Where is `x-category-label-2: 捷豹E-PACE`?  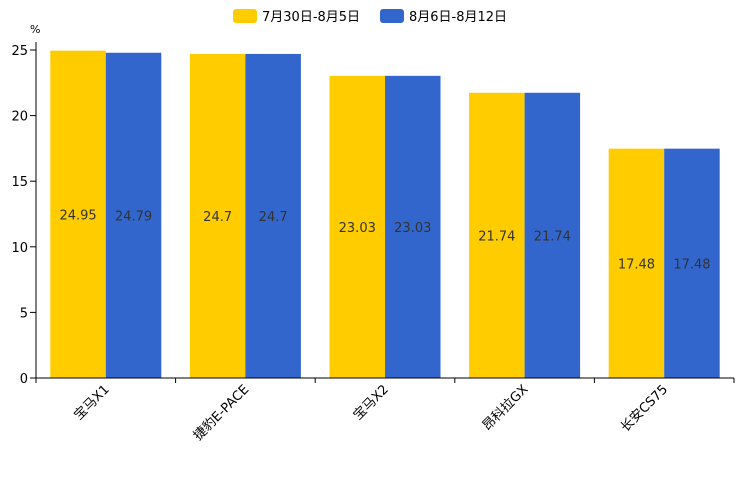
x-category-label-2: 捷豹E-PACE is located at coordinates (221, 412).